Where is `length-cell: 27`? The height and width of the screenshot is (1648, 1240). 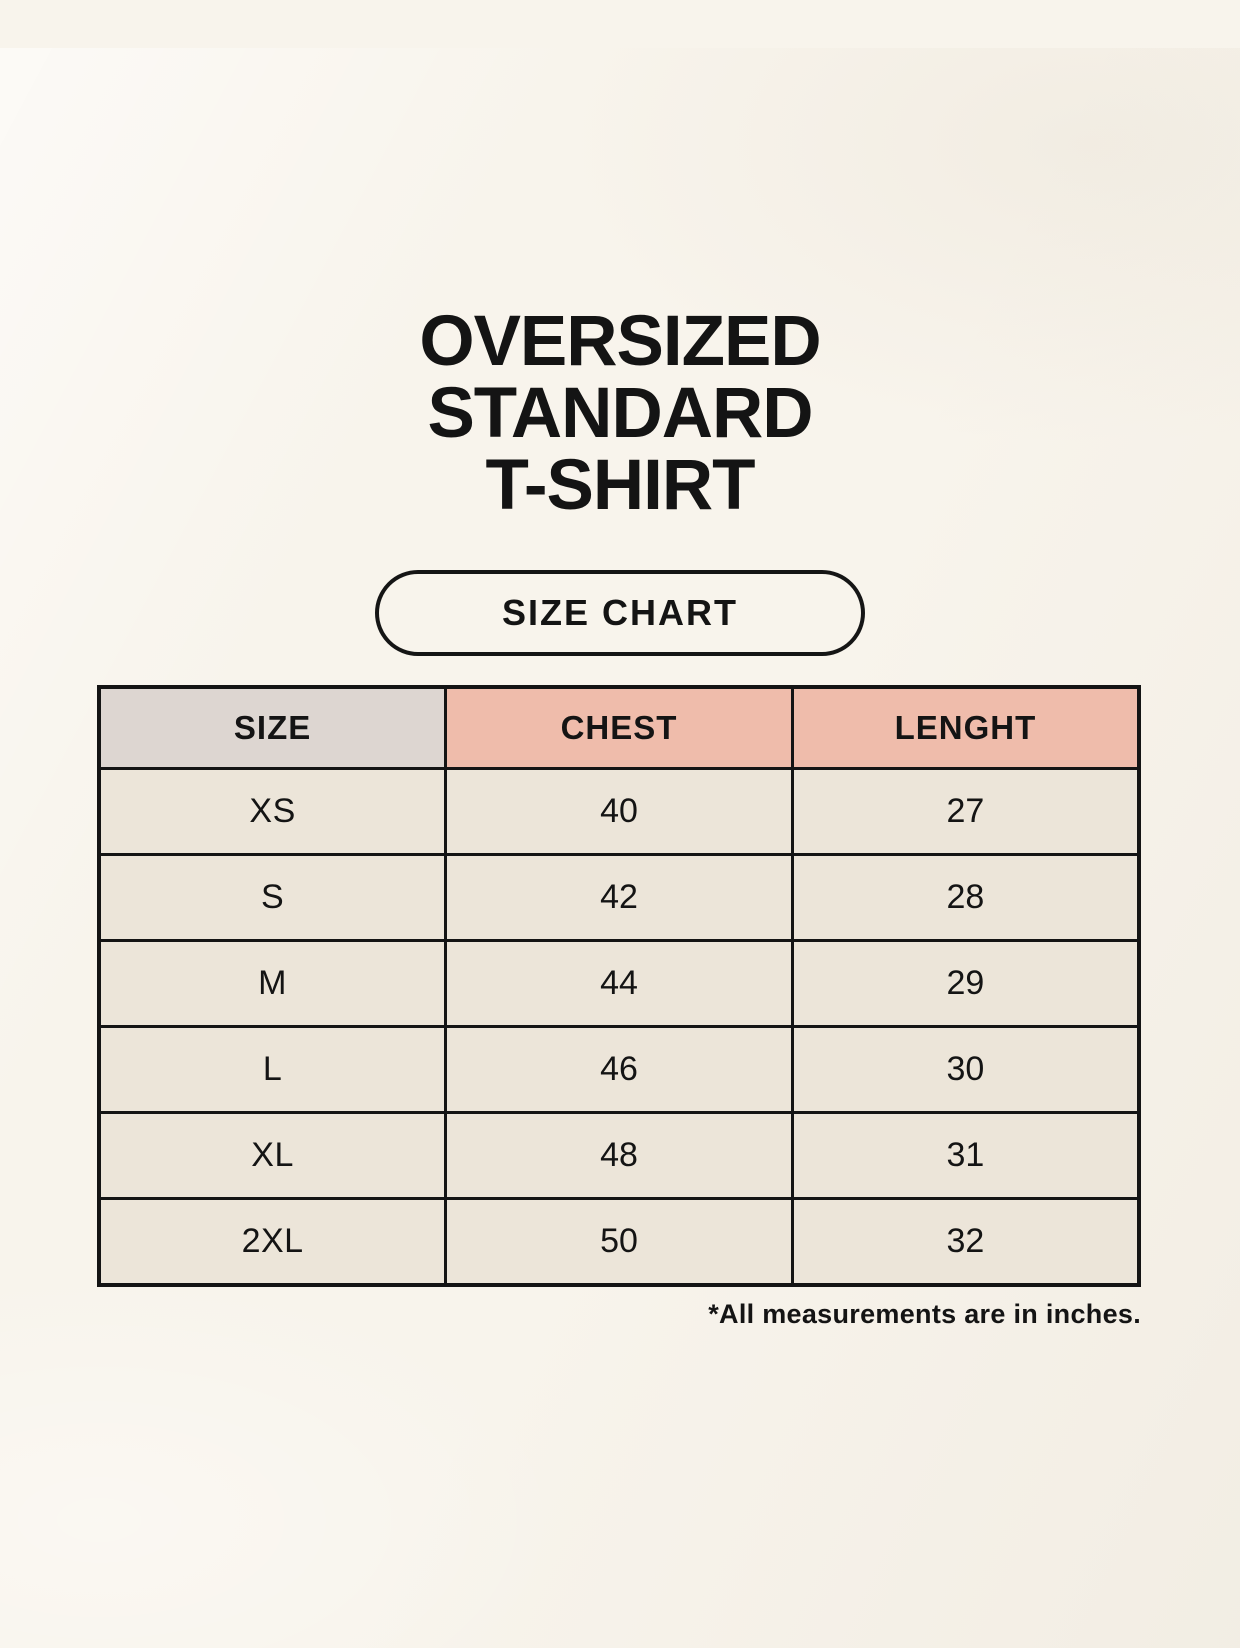
length-cell: 27 is located at coordinates (965, 811).